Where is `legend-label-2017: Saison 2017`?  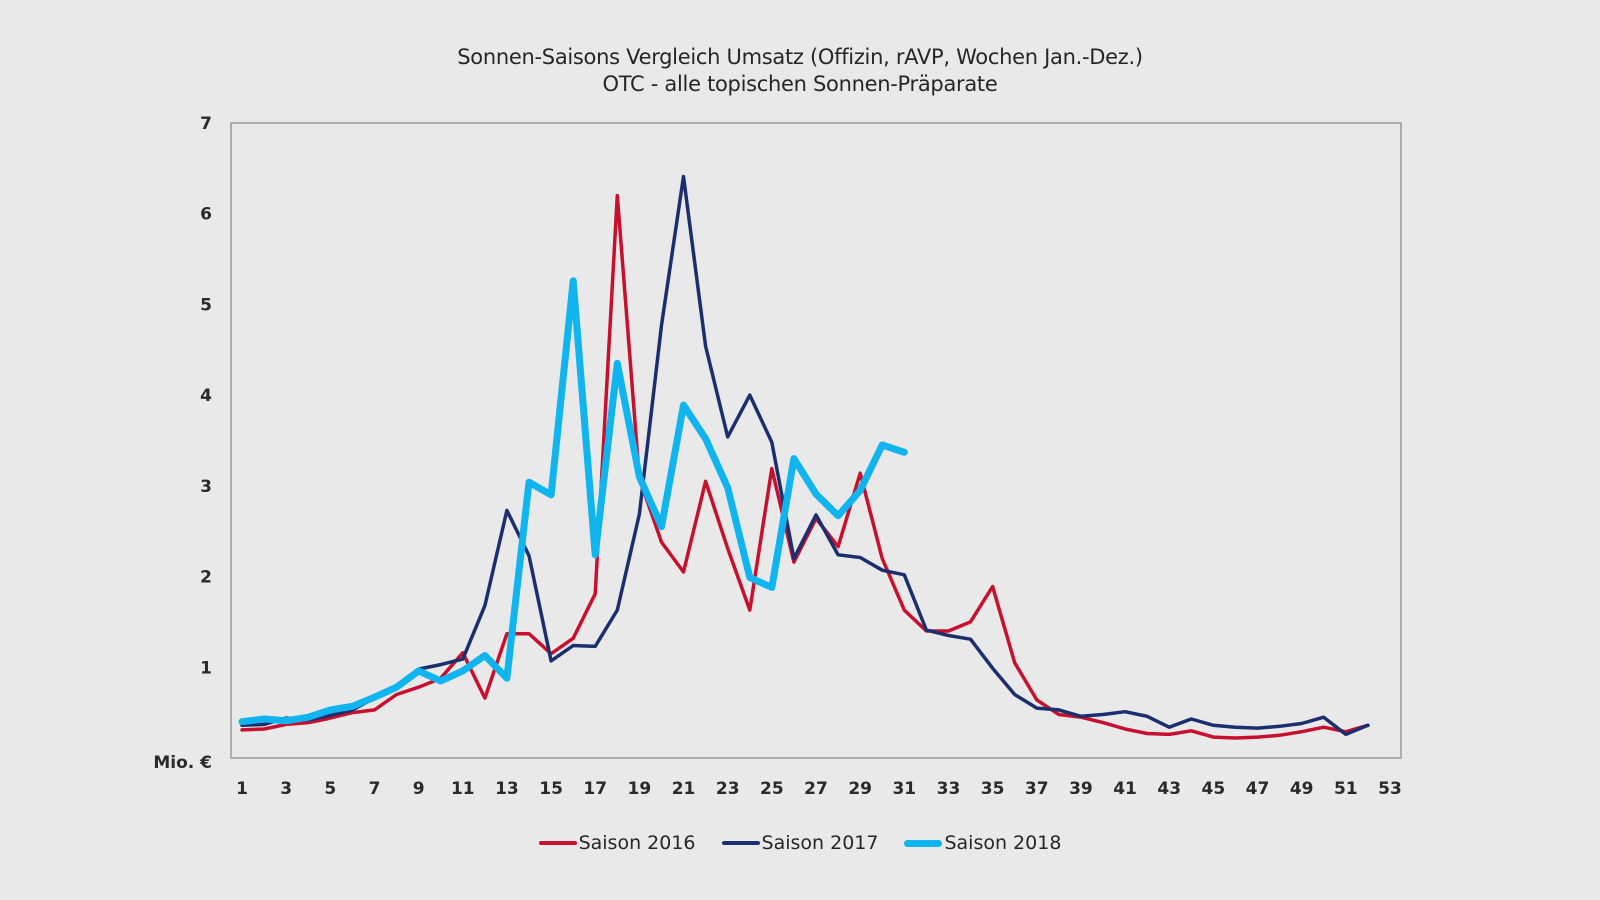 legend-label-2017: Saison 2017 is located at coordinates (820, 843).